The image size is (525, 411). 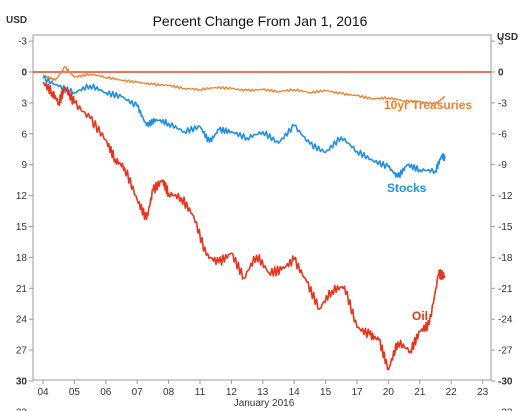 What do you see at coordinates (200, 392) in the screenshot?
I see `x-tick-label: 11` at bounding box center [200, 392].